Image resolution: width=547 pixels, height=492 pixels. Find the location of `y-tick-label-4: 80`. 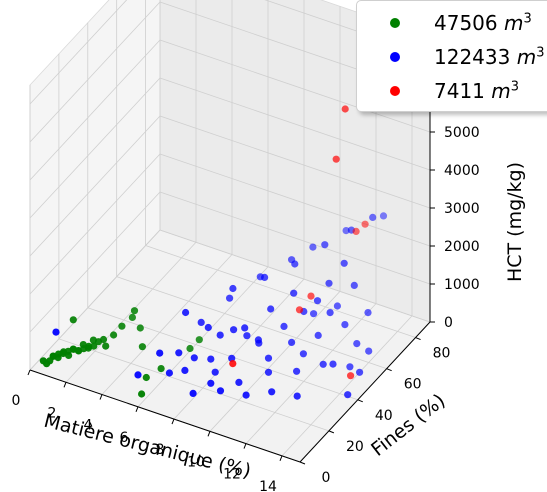

y-tick-label-4: 80 is located at coordinates (442, 354).